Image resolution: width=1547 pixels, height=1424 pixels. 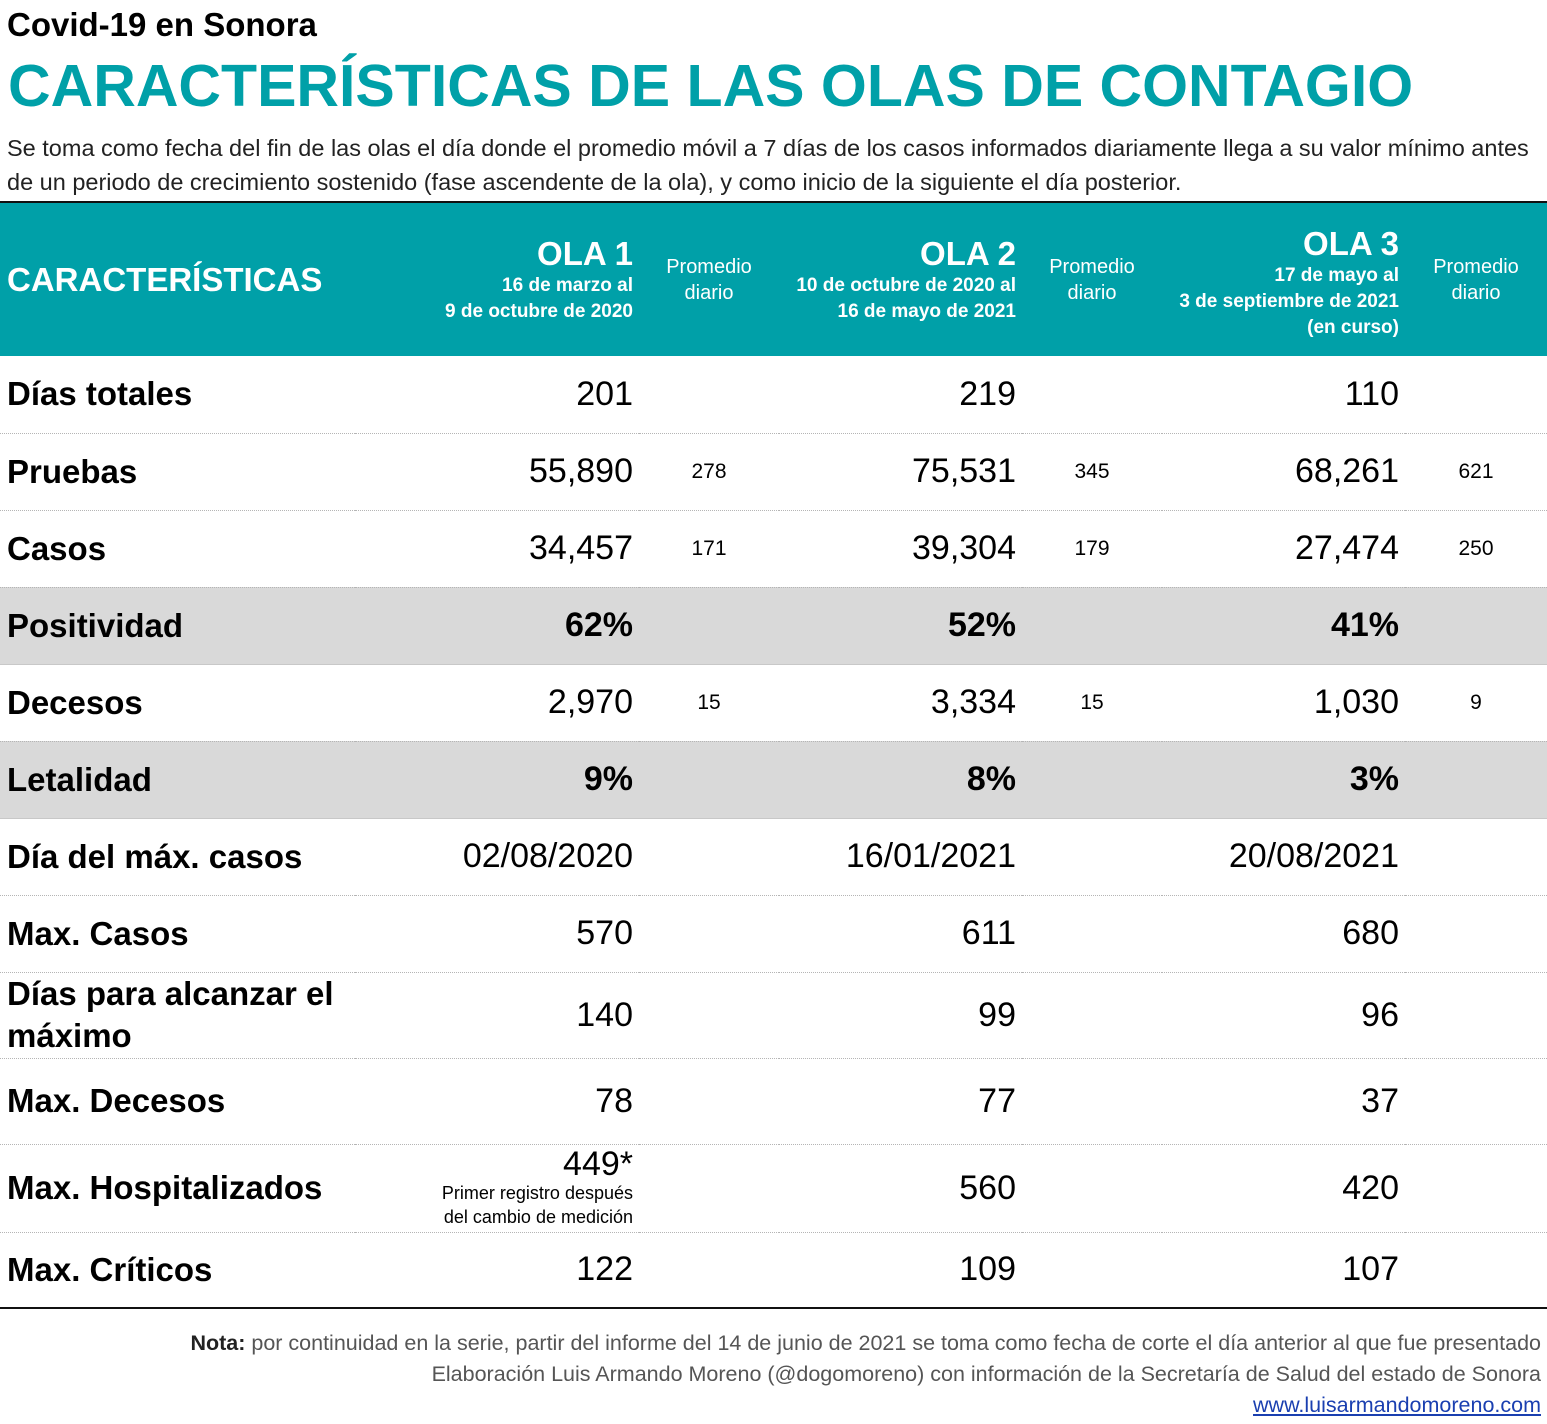 I want to click on table-row: Decesos 2,970 15 3,334 15 1,030 9, so click(x=773, y=703).